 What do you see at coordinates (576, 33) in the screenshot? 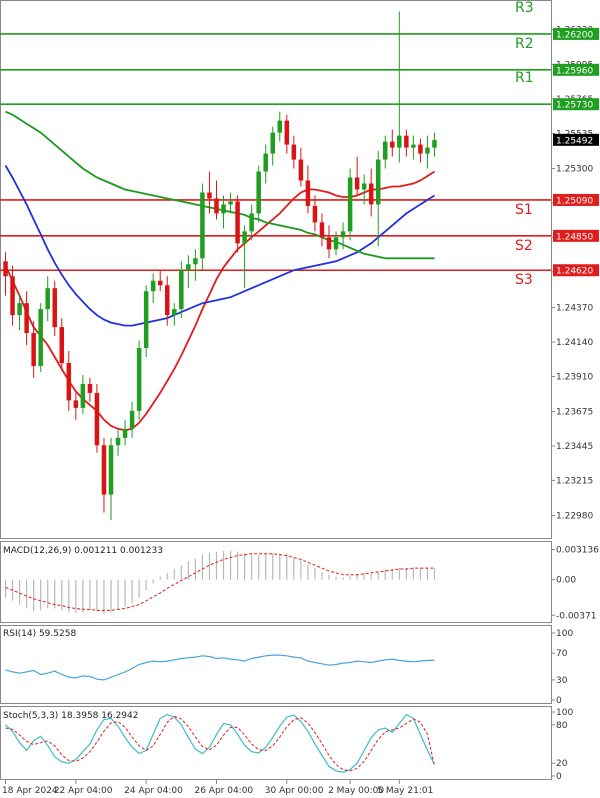
I see `level-price-tag-r3` at bounding box center [576, 33].